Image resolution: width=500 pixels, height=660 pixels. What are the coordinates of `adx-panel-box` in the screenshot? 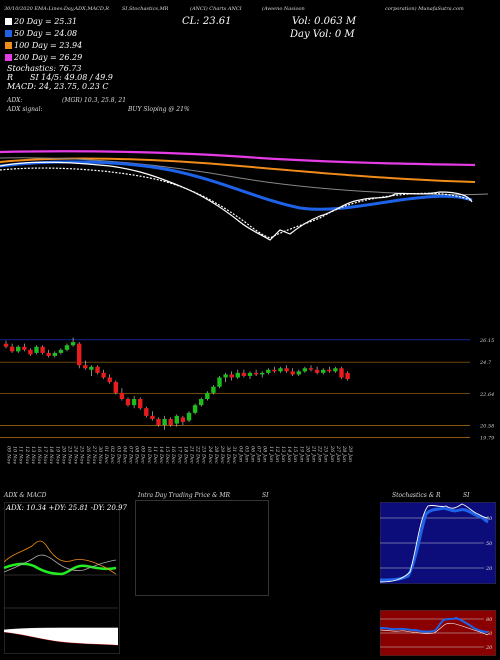 It's located at (62, 578).